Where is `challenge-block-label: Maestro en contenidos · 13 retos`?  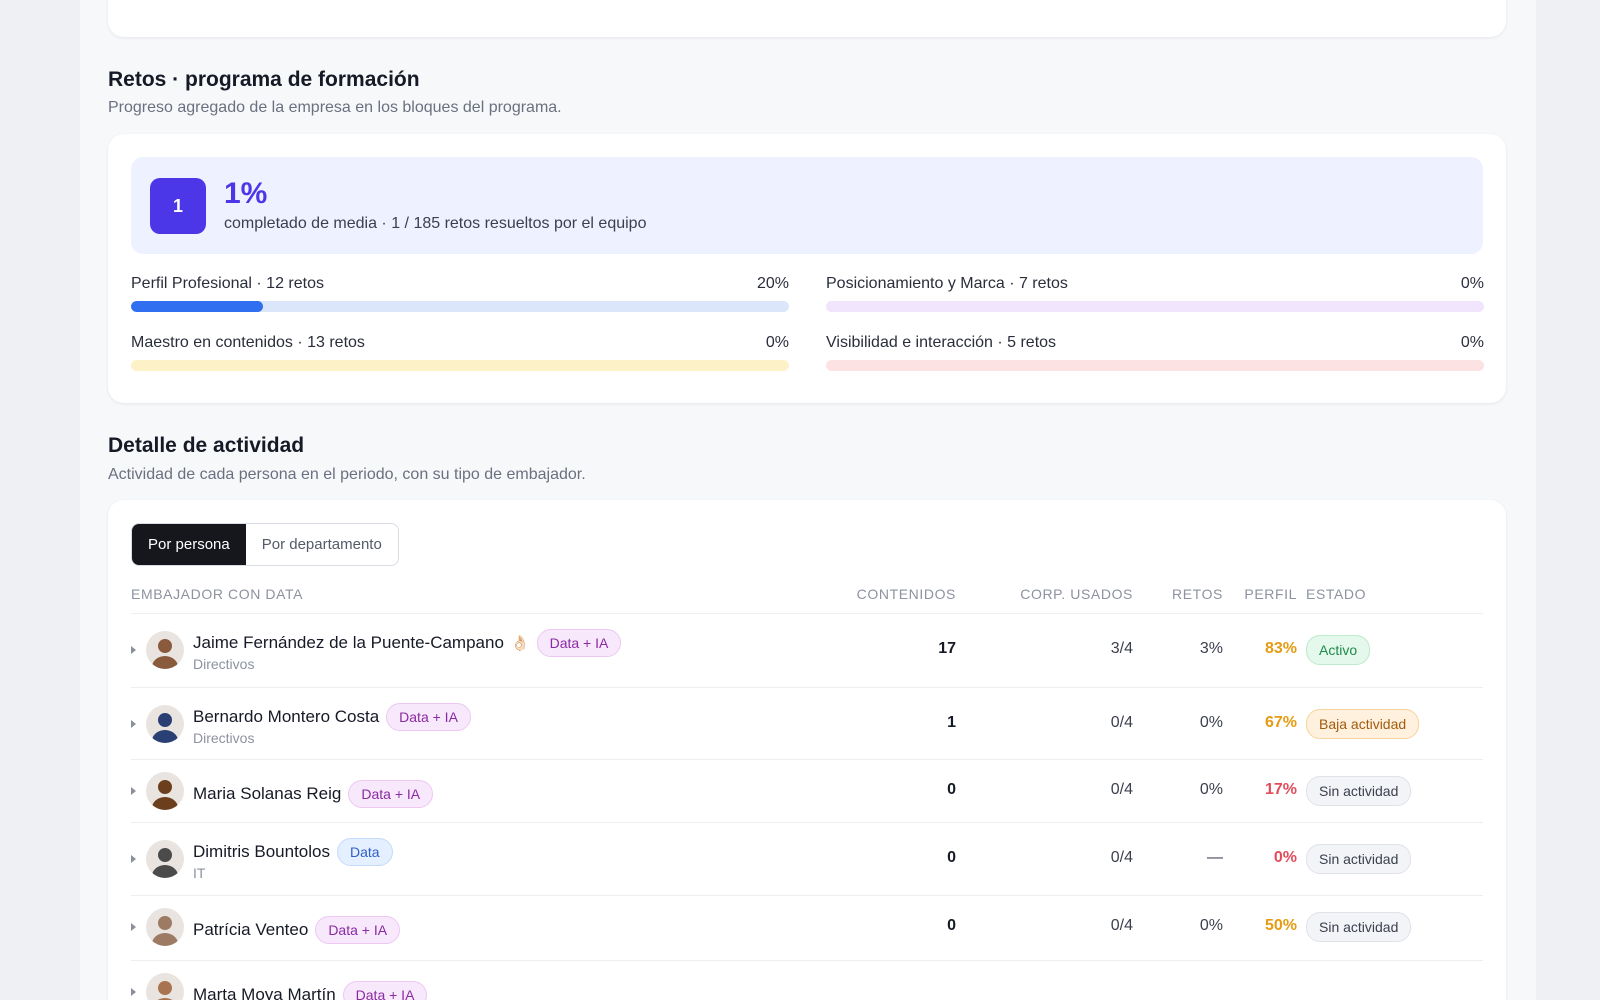
challenge-block-label: Maestro en contenidos · 13 retos is located at coordinates (248, 342).